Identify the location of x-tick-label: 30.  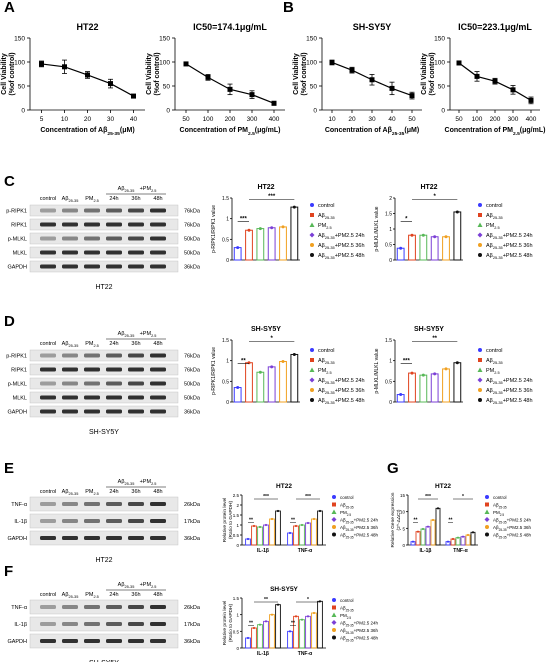
(111, 119).